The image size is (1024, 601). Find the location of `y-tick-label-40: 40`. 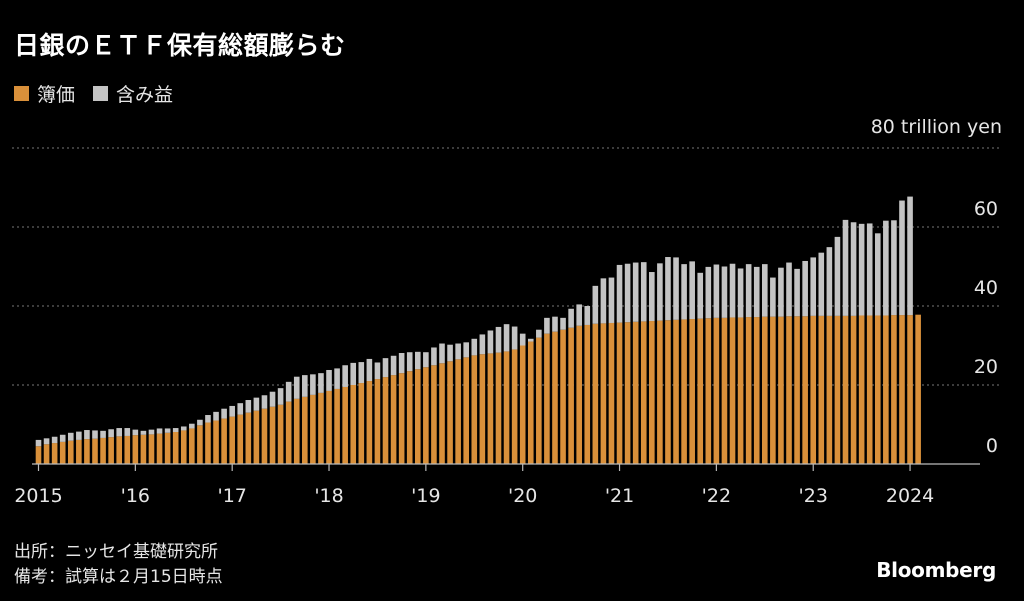

y-tick-label-40: 40 is located at coordinates (986, 288).